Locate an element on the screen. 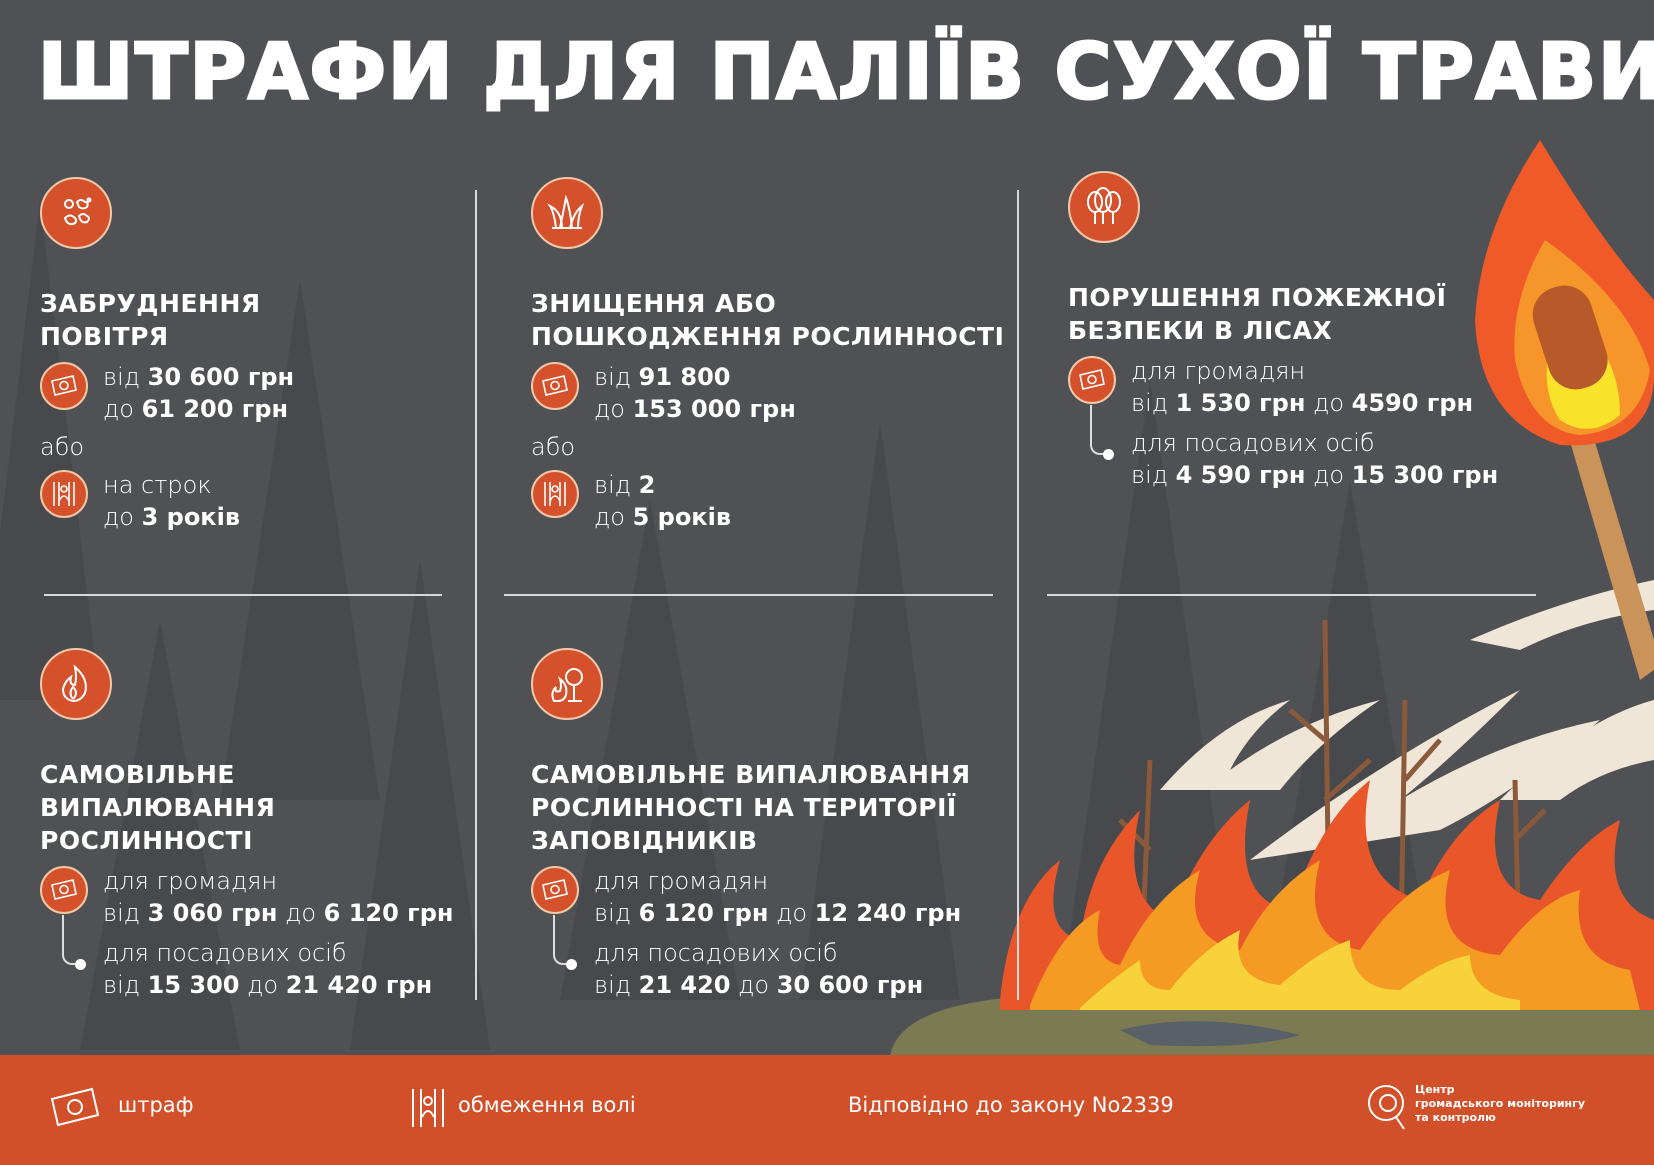 This screenshot has width=1654, height=1165. penalty-amount: 153 000 грн is located at coordinates (714, 409).